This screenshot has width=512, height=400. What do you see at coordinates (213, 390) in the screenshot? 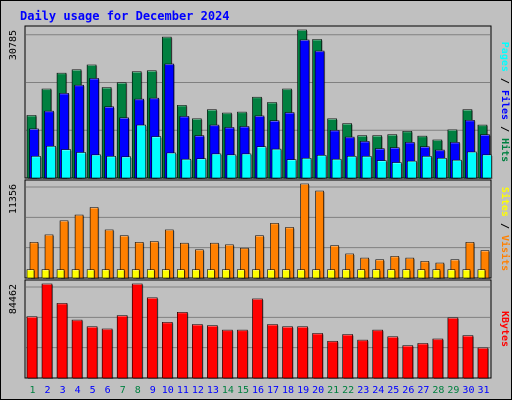
I see `x-tick-label-day-13: 13` at bounding box center [213, 390].